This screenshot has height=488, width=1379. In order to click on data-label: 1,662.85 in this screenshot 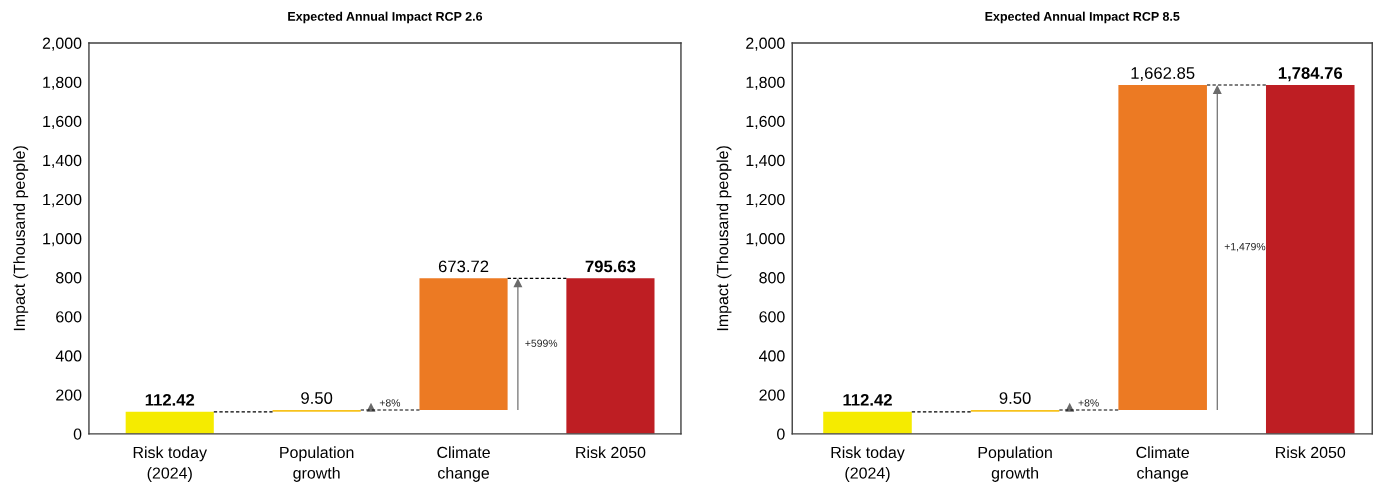, I will do `click(1163, 74)`.